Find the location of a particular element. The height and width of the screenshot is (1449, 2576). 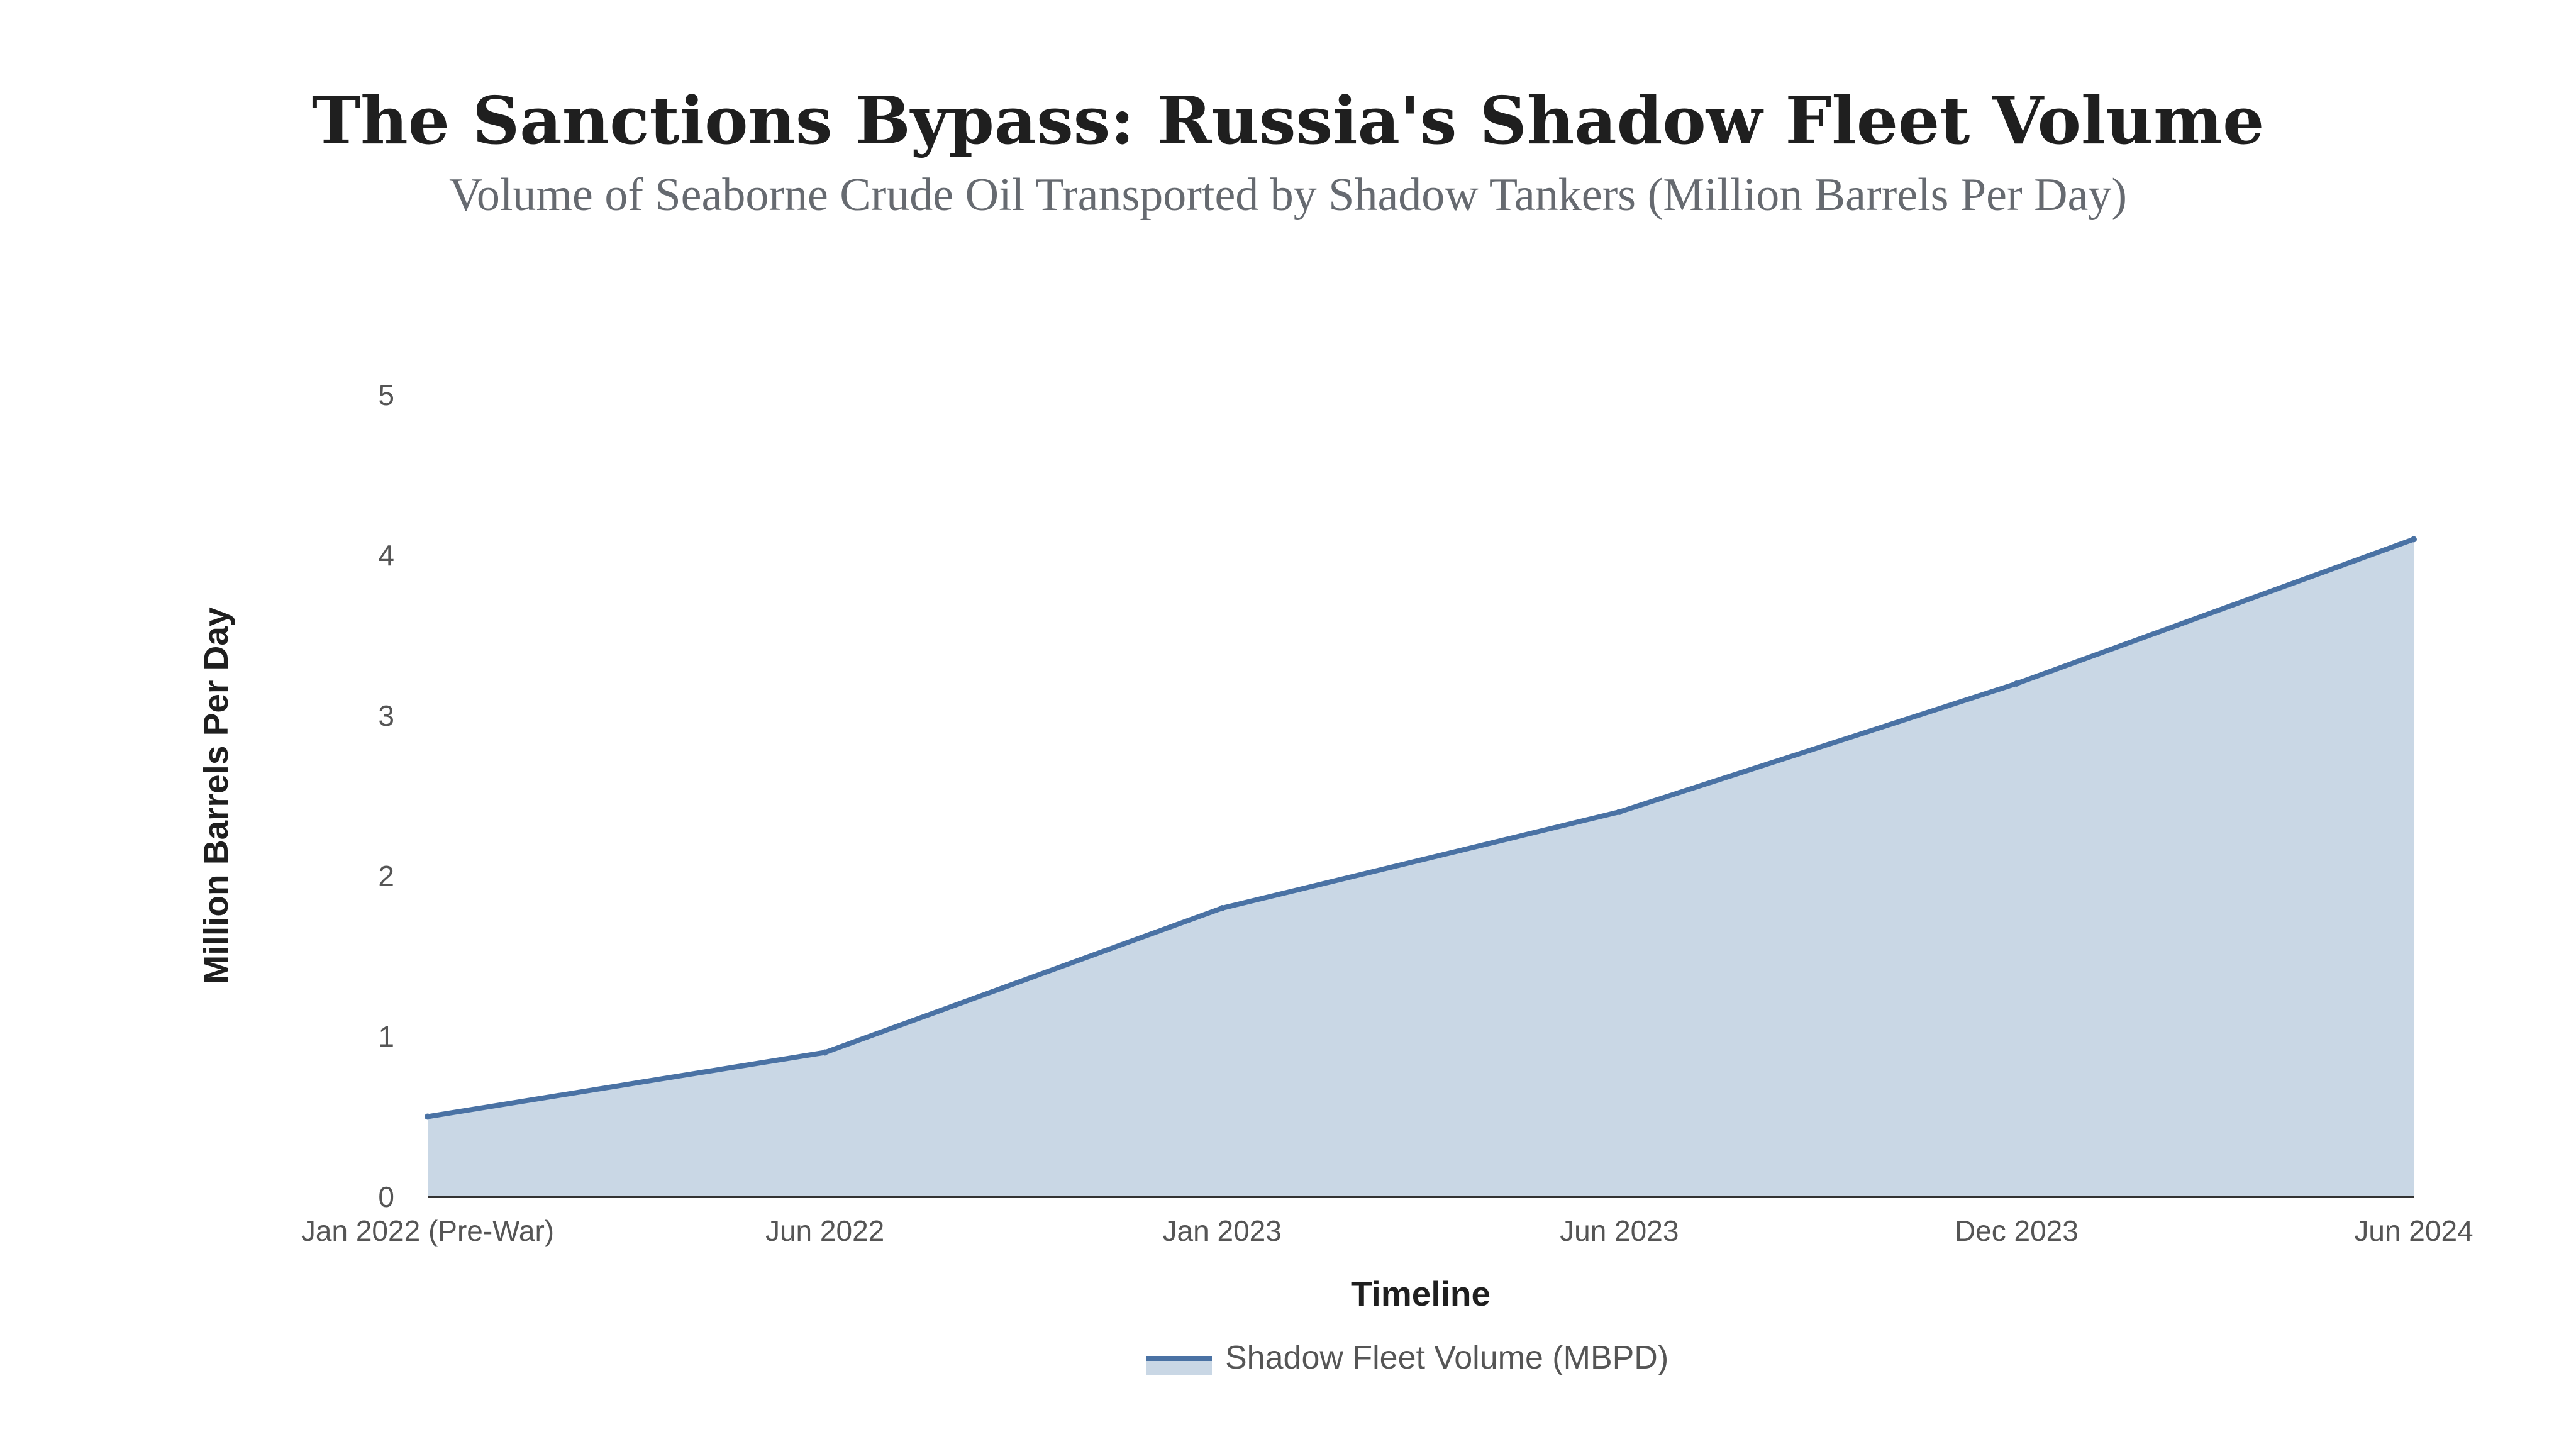

y-axis-ticks: 0 1 2 3 4 5 is located at coordinates (386, 796).